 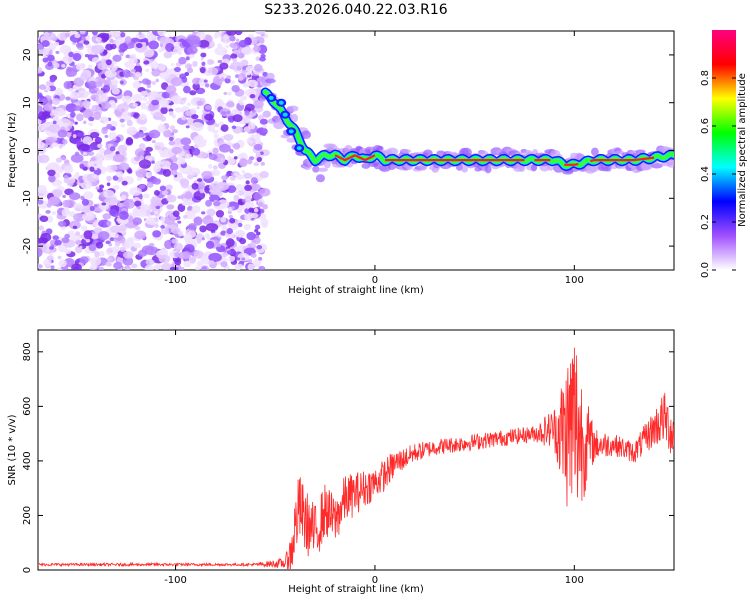 I want to click on top-x-tick-label: 0, so click(x=375, y=280).